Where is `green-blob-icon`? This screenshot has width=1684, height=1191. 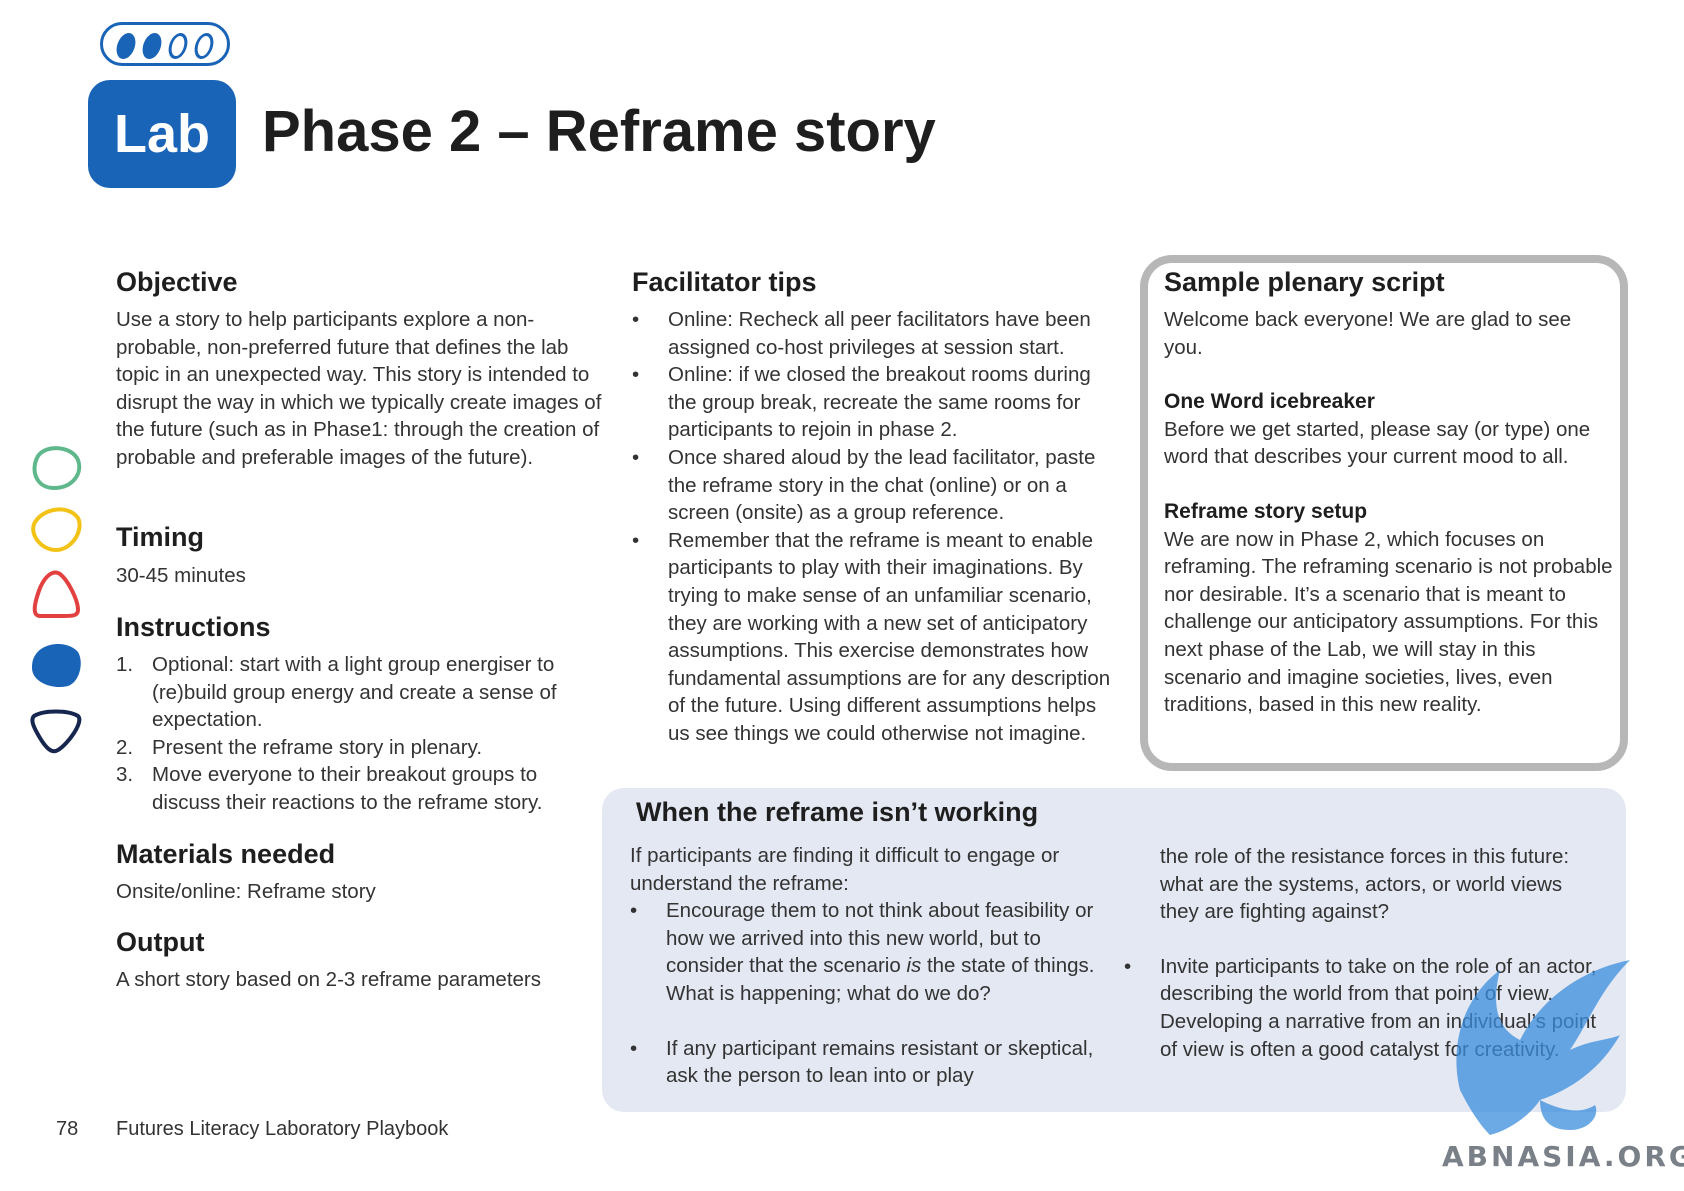
green-blob-icon is located at coordinates (57, 468).